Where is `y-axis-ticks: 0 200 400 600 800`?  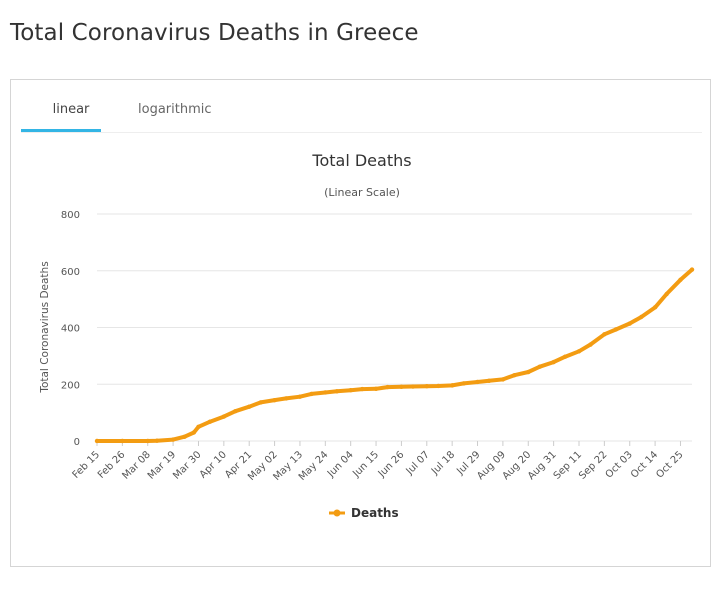
y-axis-ticks: 0 200 400 600 800 is located at coordinates (70, 329).